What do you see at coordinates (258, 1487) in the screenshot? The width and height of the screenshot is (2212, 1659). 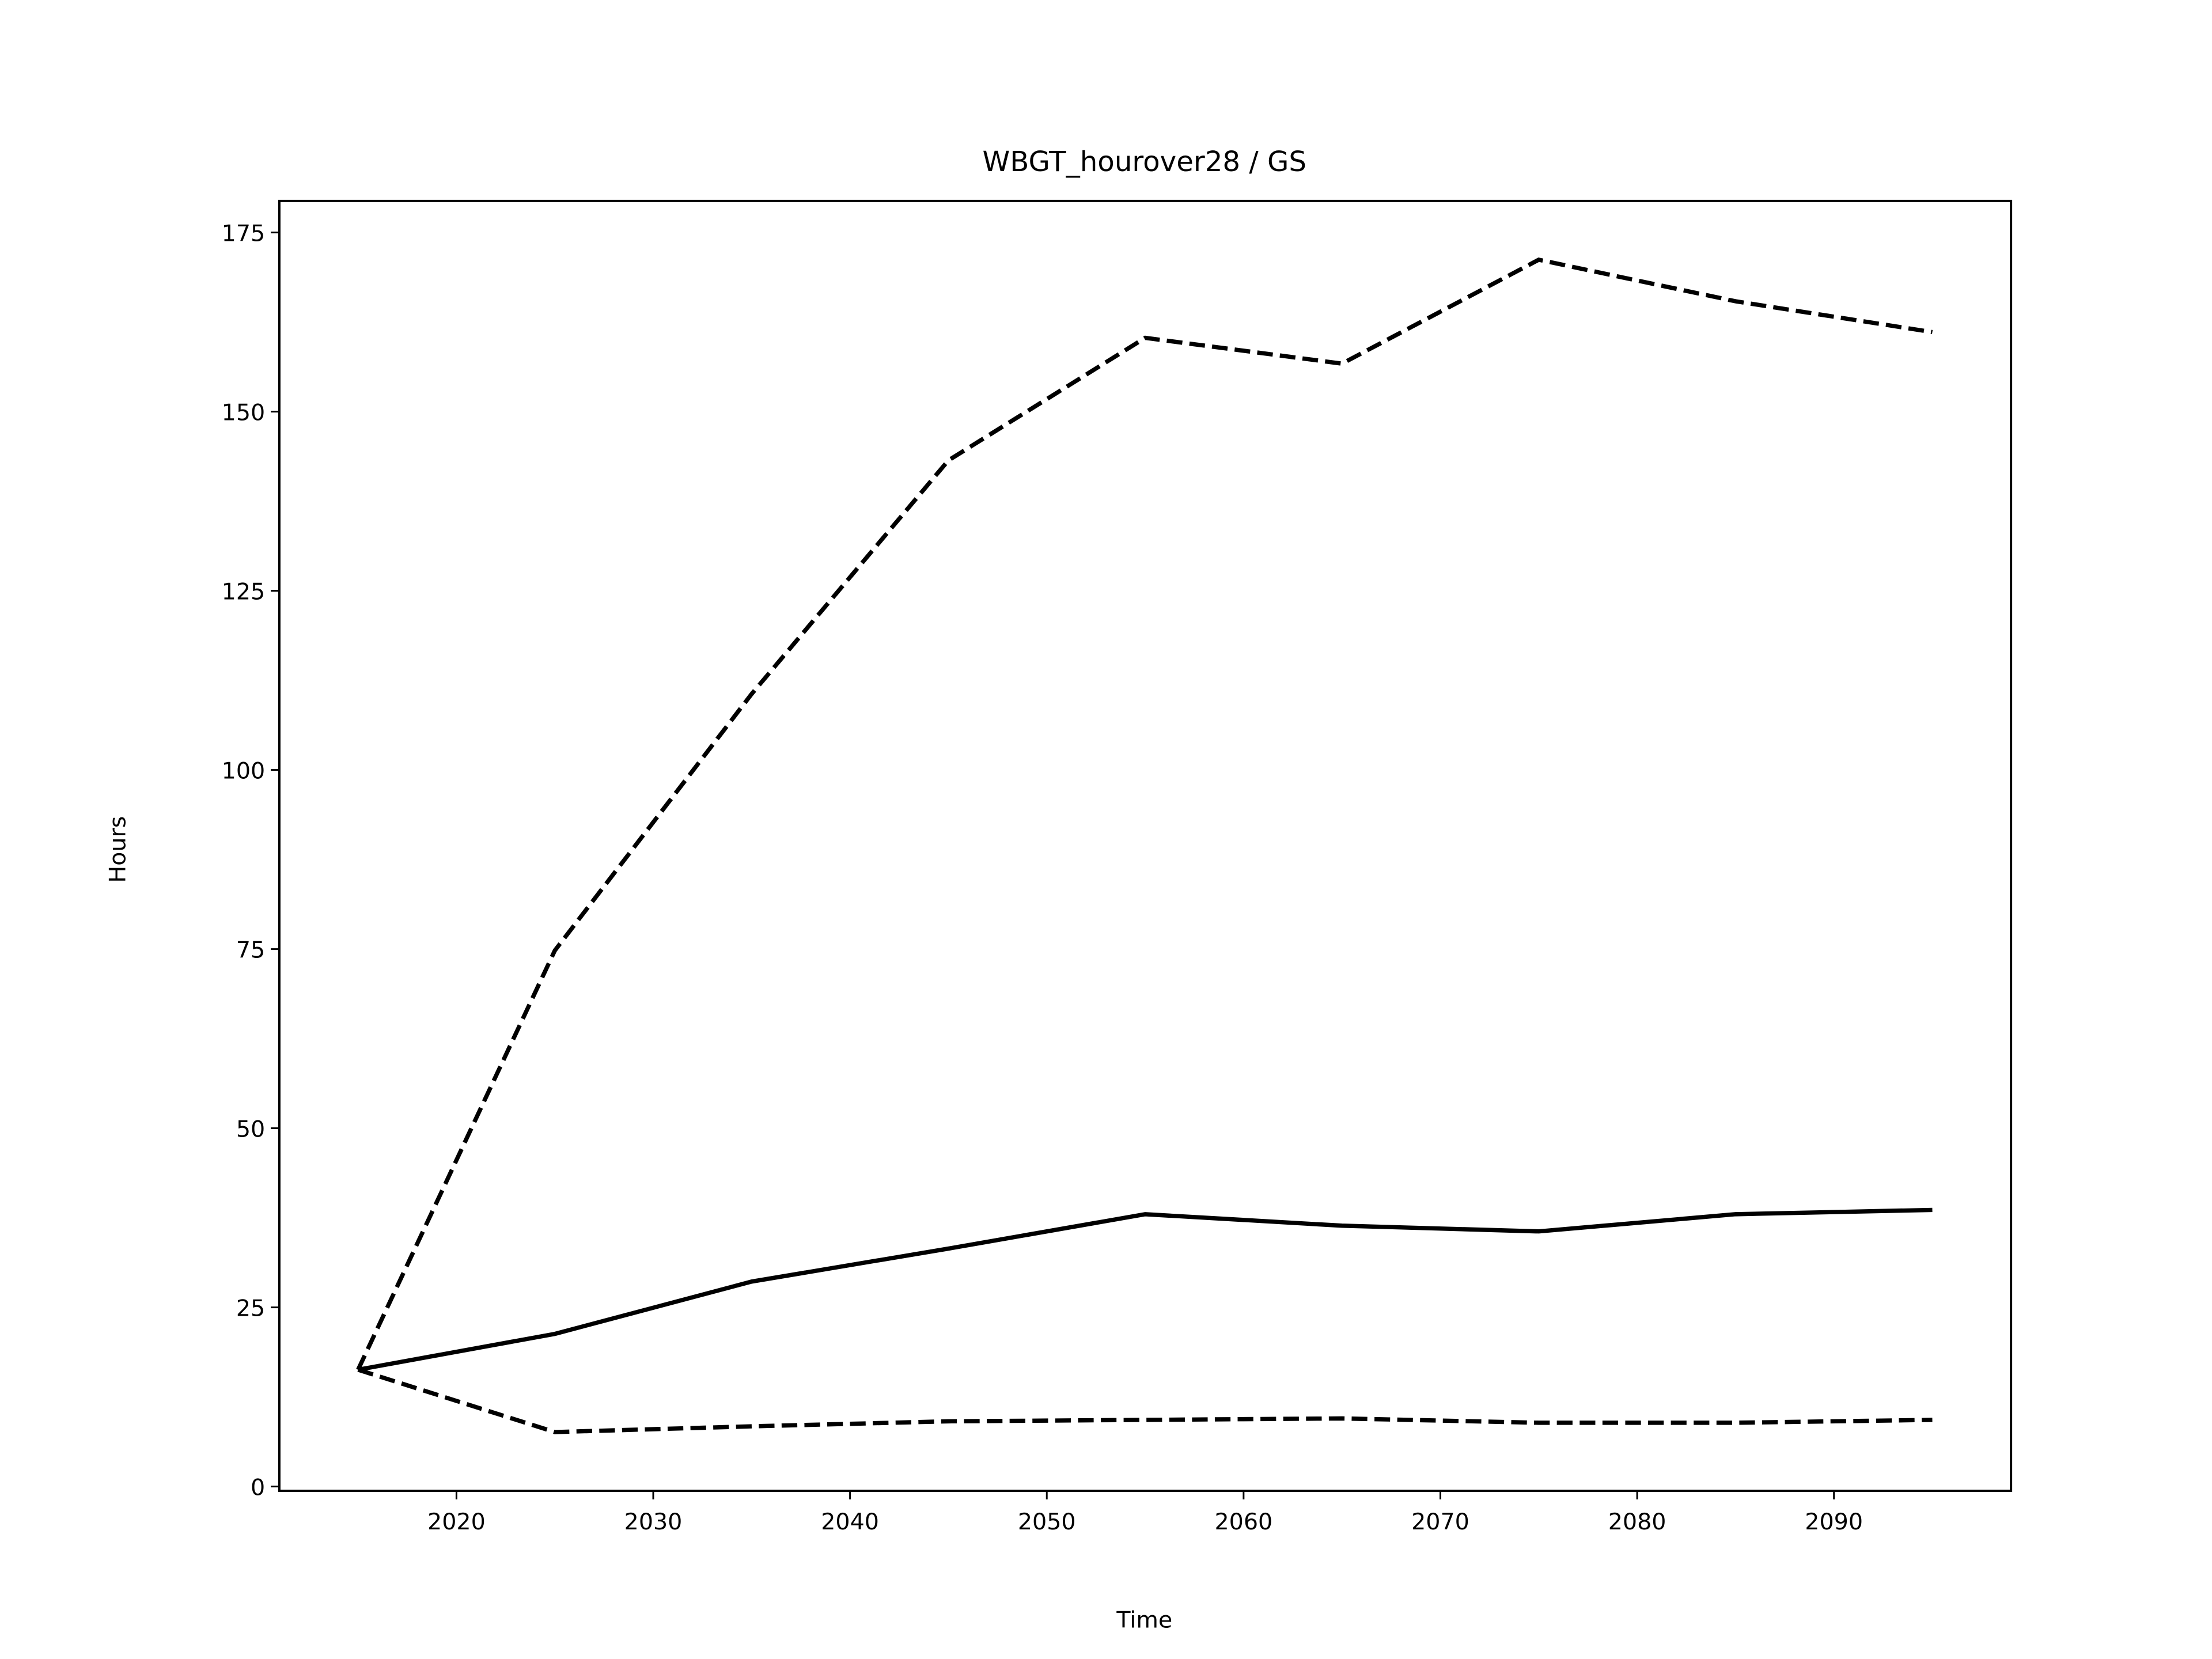 I see `y-tick-label: 0` at bounding box center [258, 1487].